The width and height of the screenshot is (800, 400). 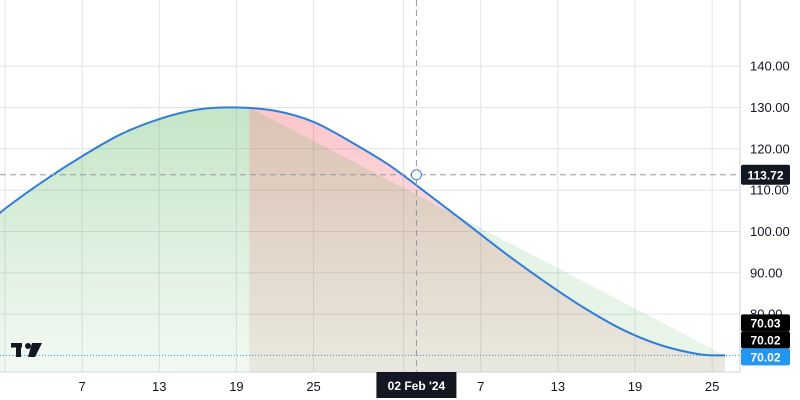 I want to click on crosshair-y-label-bg, so click(x=765, y=174).